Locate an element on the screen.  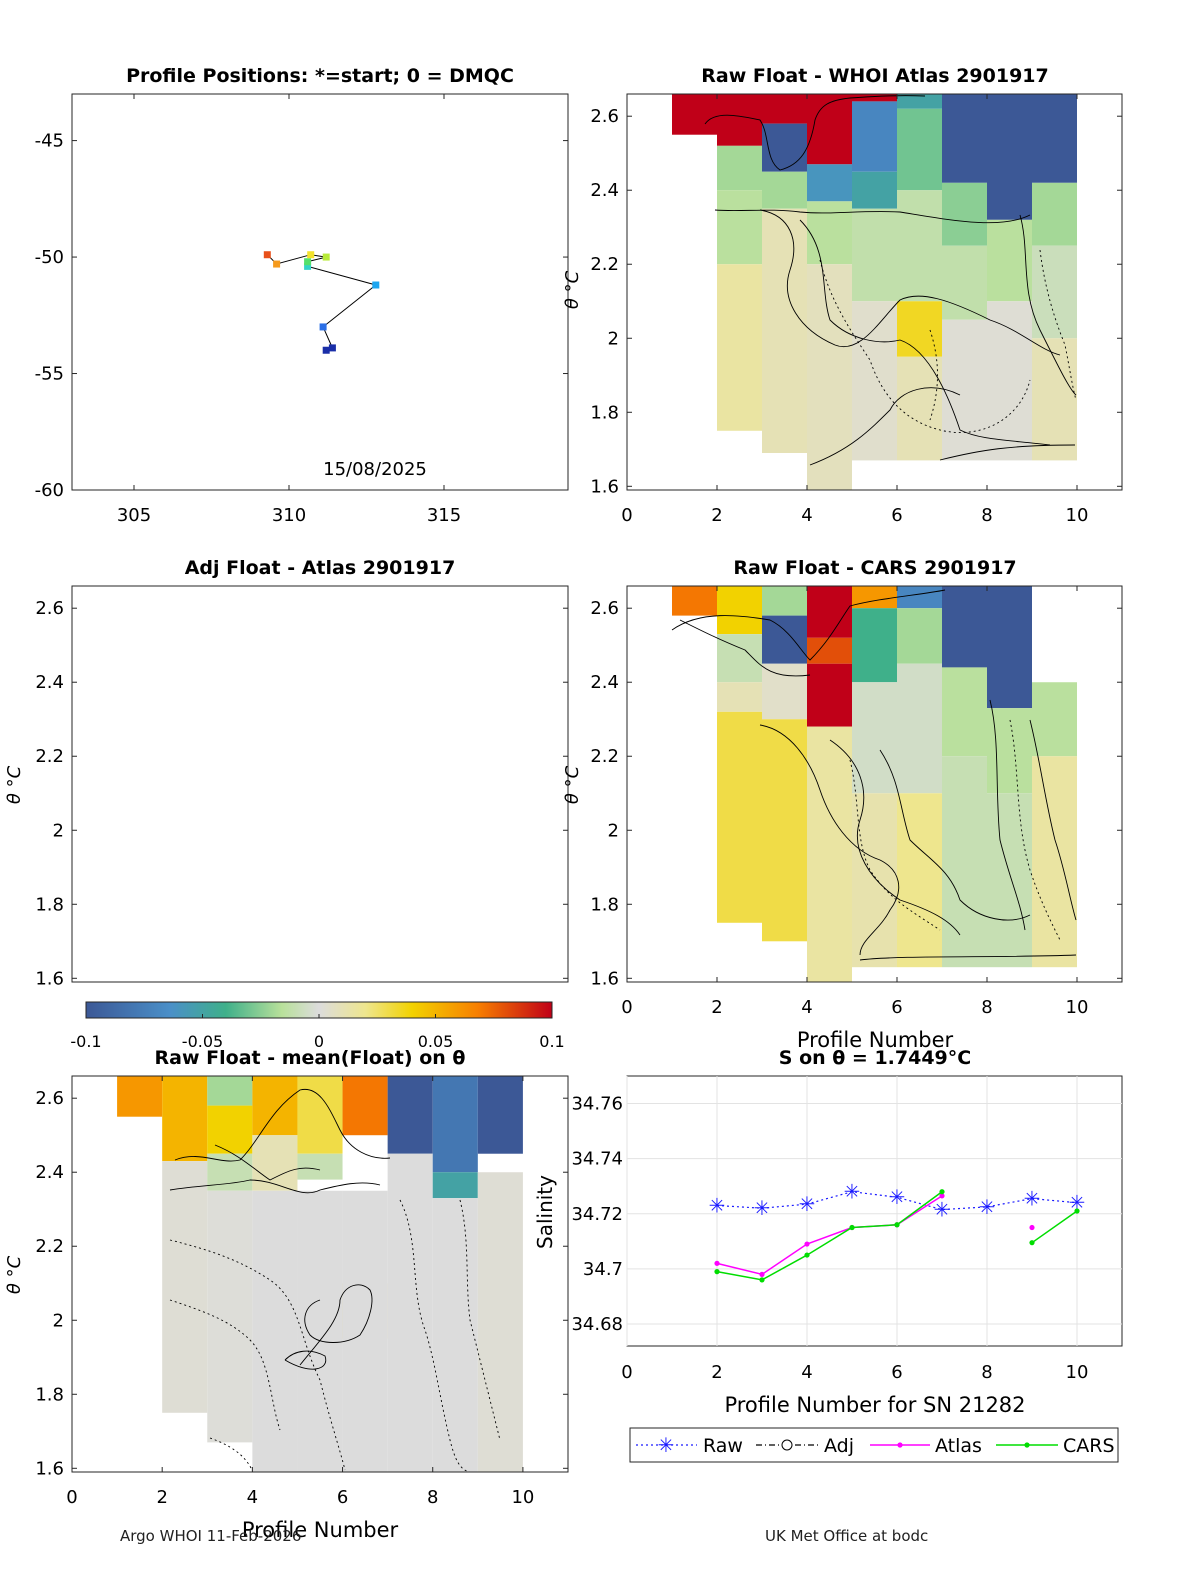
legend-raw-marker: ✳ is located at coordinates (666, 1445).